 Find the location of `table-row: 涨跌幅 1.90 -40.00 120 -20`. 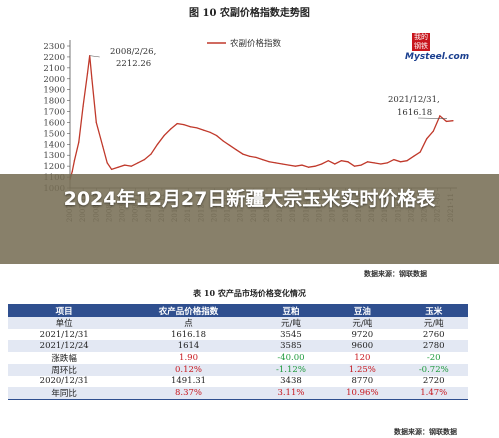

table-row: 涨跌幅 1.90 -40.00 120 -20 is located at coordinates (238, 357).